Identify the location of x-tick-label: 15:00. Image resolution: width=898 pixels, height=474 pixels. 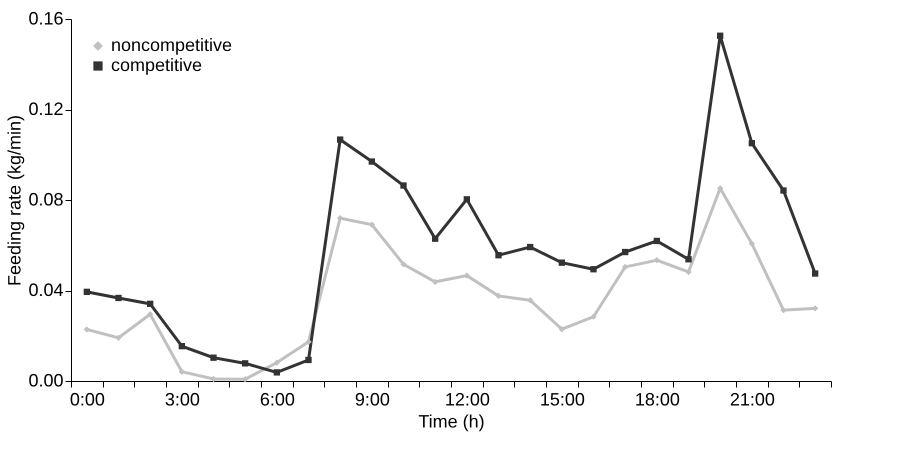
(562, 400).